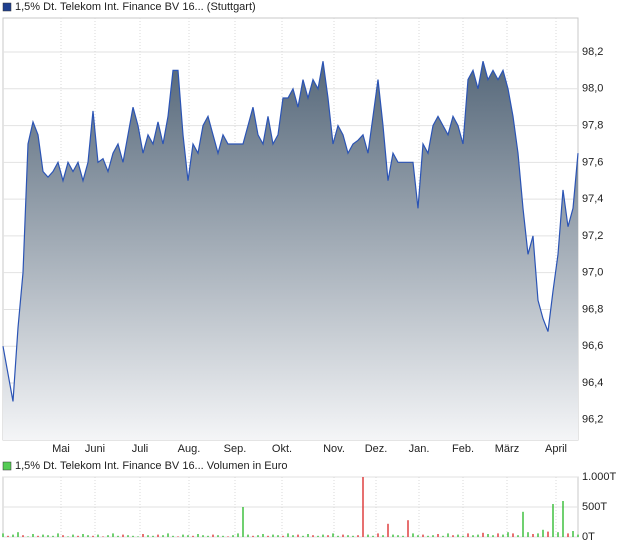 The height and width of the screenshot is (546, 620). I want to click on x-tick-label: Aug., so click(189, 449).